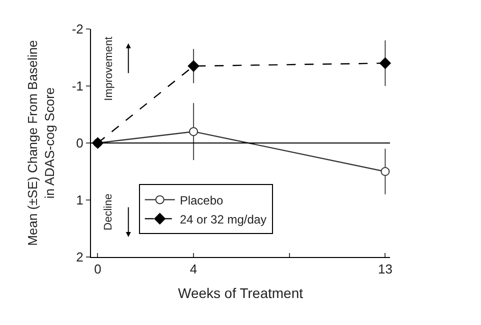 The width and height of the screenshot is (481, 325). I want to click on y-tick-label: 0, so click(80, 143).